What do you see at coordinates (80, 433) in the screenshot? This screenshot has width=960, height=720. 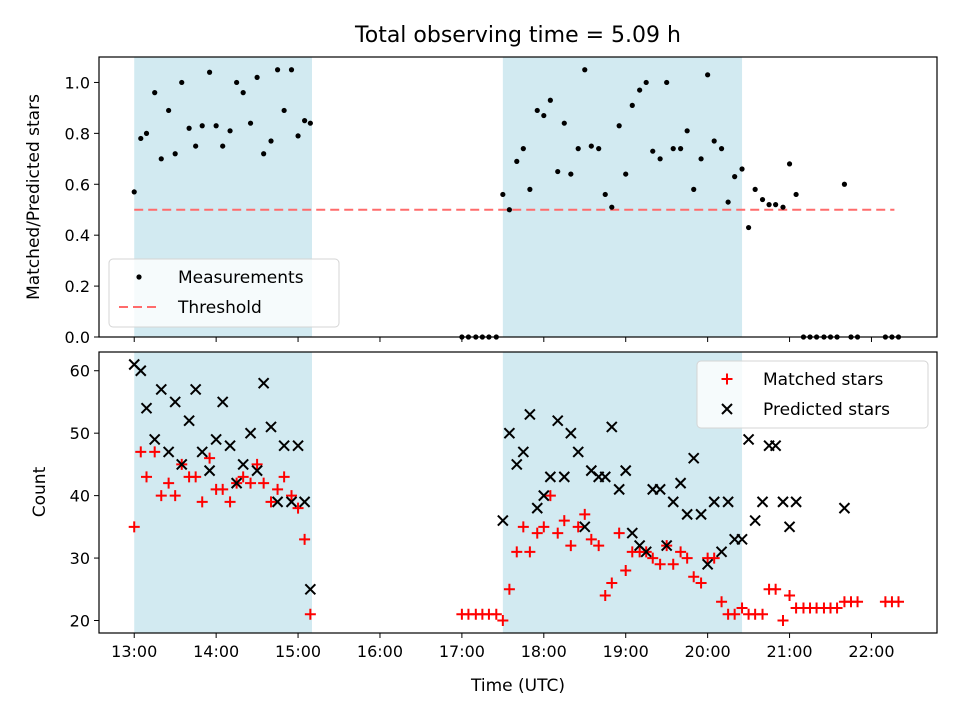 I see `y-tick-label: 50` at bounding box center [80, 433].